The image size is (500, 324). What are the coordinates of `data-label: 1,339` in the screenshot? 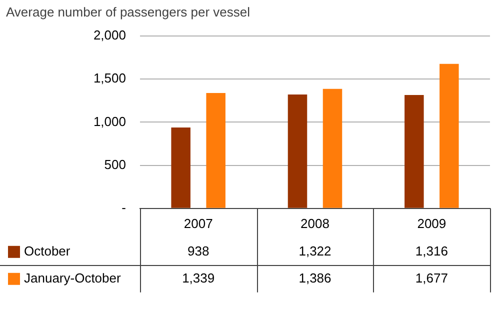 It's located at (198, 278).